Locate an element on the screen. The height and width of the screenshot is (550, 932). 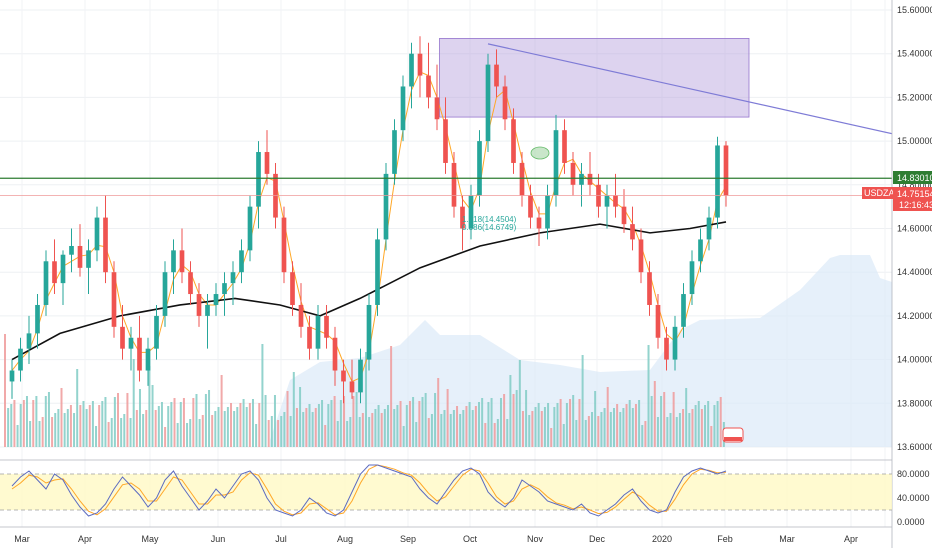
fib-label-1618: 1.618(14.4504) is located at coordinates (489, 219).